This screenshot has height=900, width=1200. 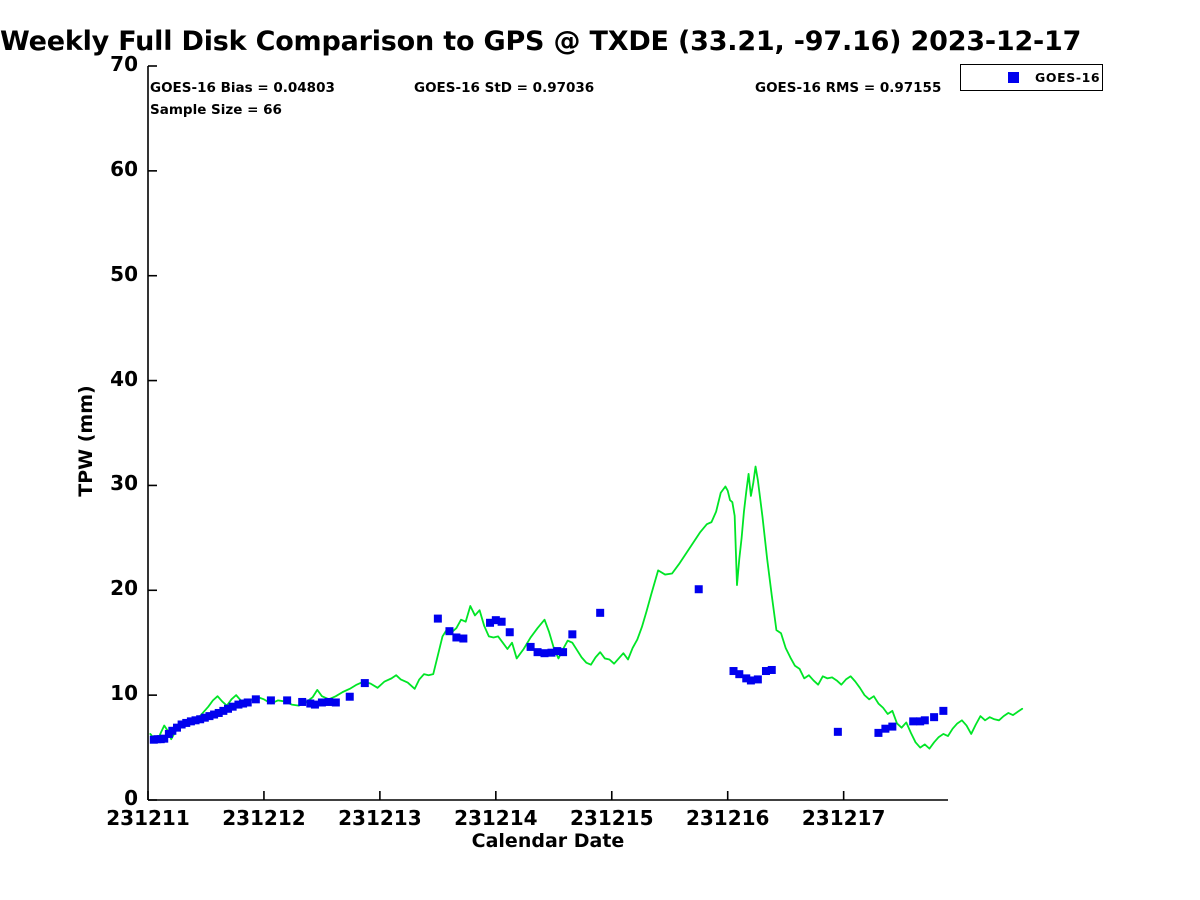 What do you see at coordinates (124, 168) in the screenshot?
I see `y-tick-label: 60` at bounding box center [124, 168].